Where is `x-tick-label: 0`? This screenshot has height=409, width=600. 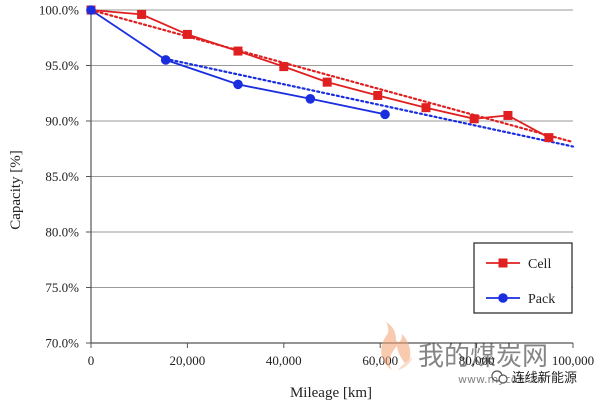 x-tick-label: 0 is located at coordinates (91, 360).